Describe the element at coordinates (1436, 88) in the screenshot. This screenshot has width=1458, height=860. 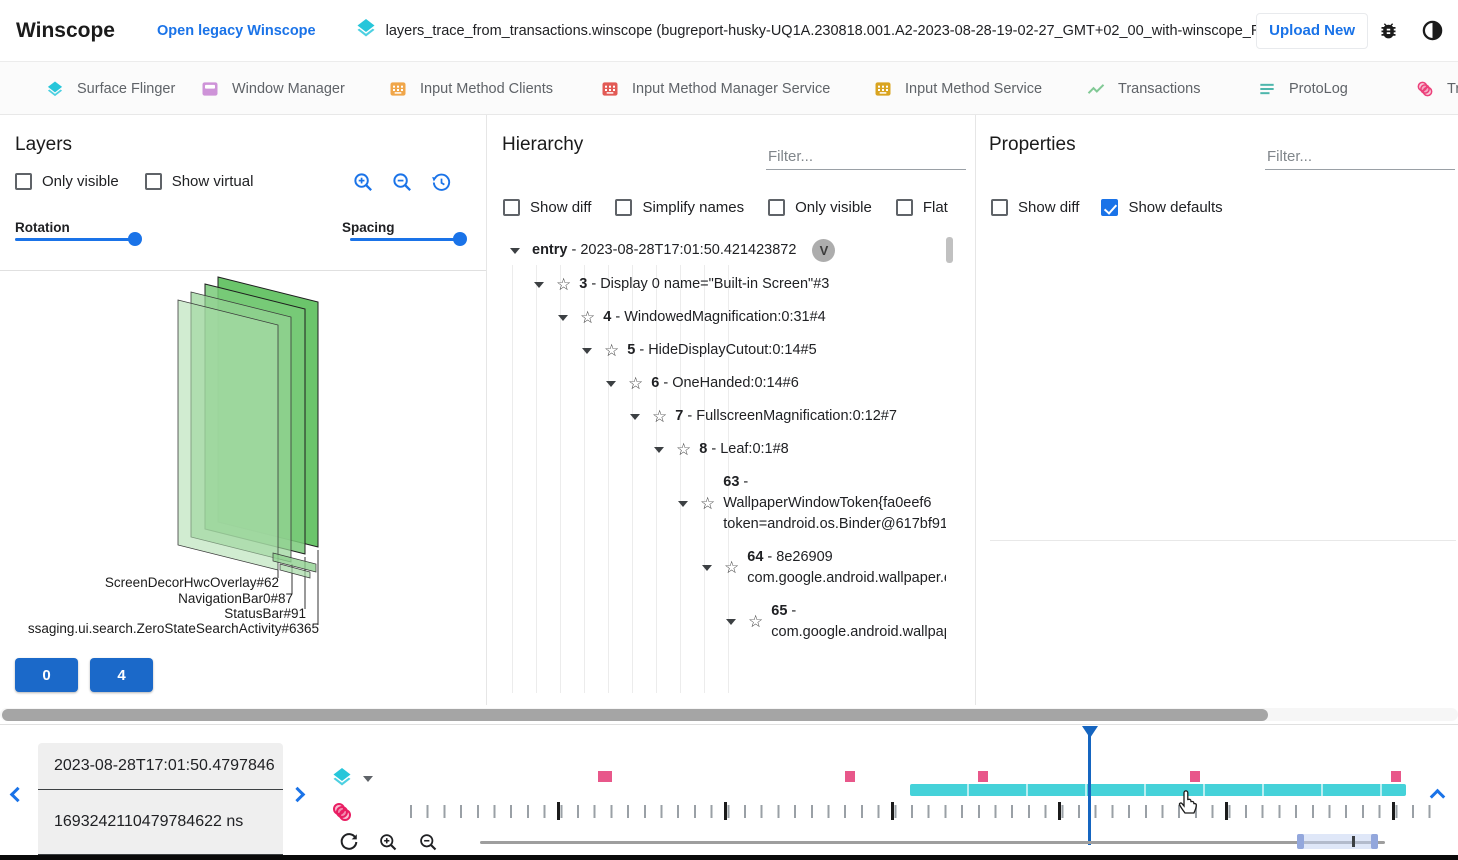
I see `tab-transitions: Transitions` at that location.